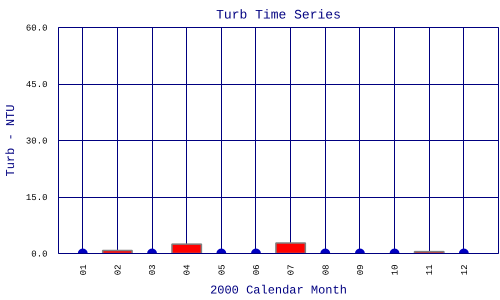  What do you see at coordinates (430, 270) in the screenshot?
I see `x-tick-label: 11` at bounding box center [430, 270].